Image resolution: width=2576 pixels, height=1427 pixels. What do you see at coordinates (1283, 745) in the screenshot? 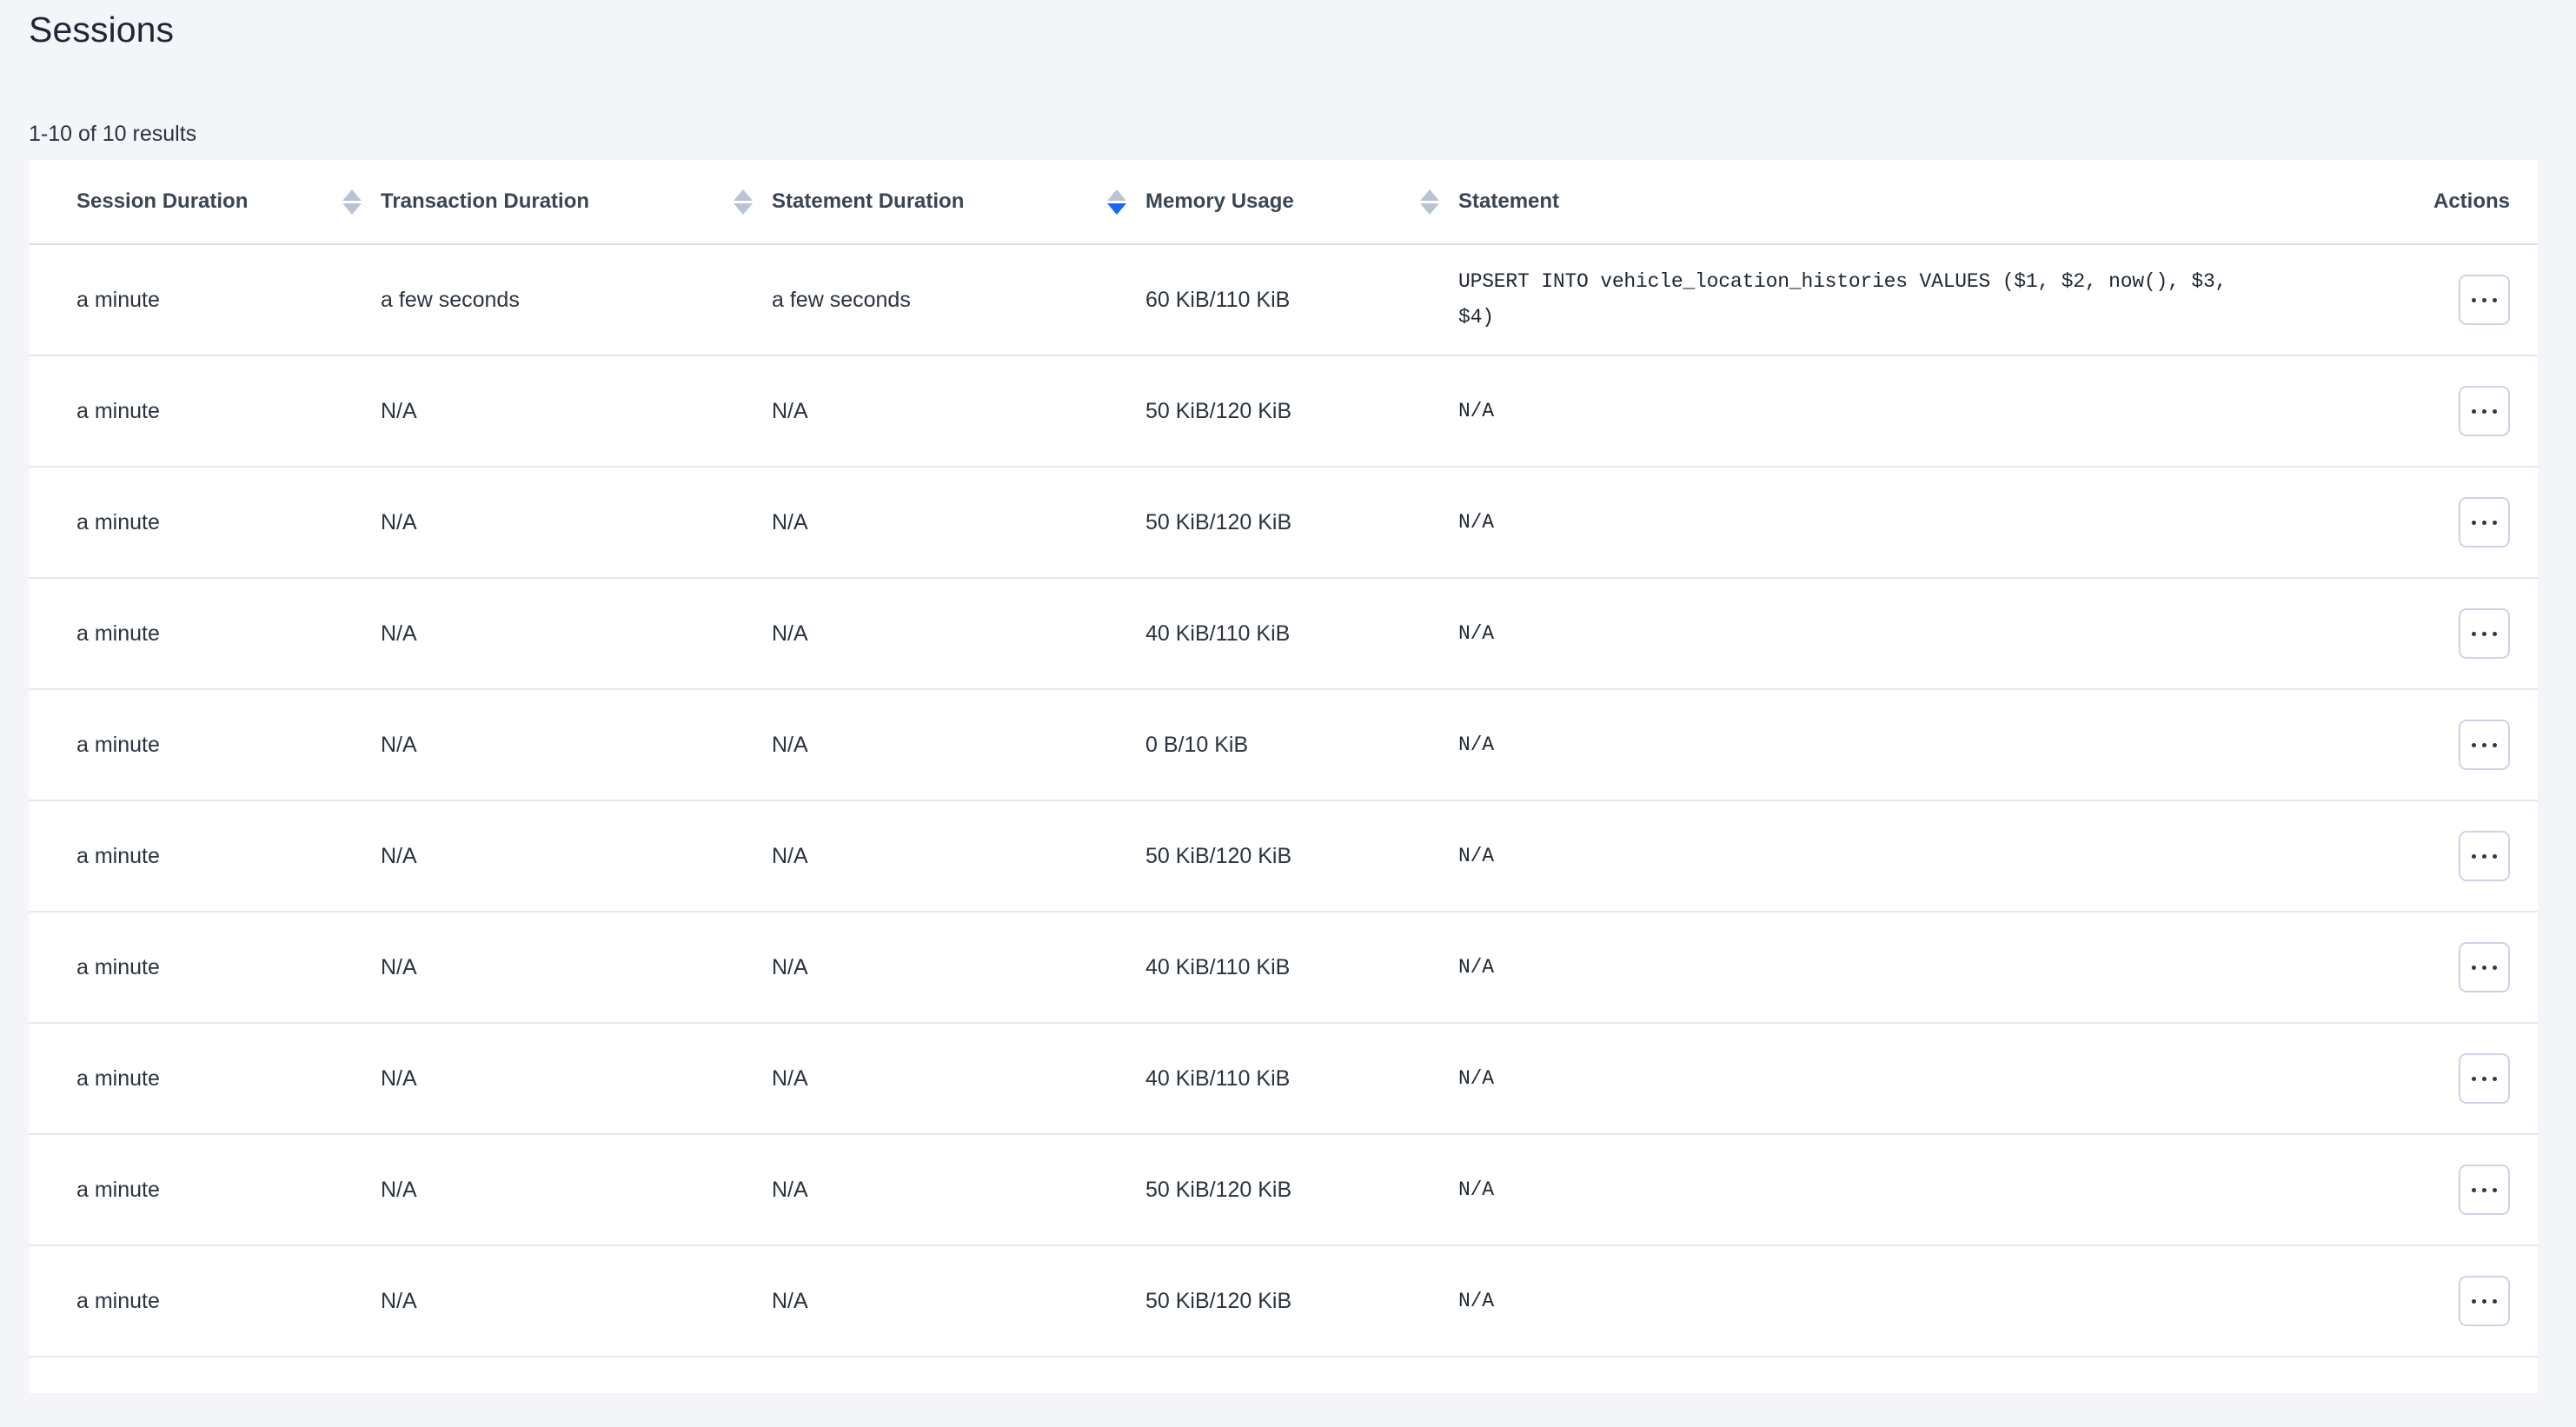
I see `table-row: a minute N/A N/A 0 B/10 KiB N/A` at bounding box center [1283, 745].